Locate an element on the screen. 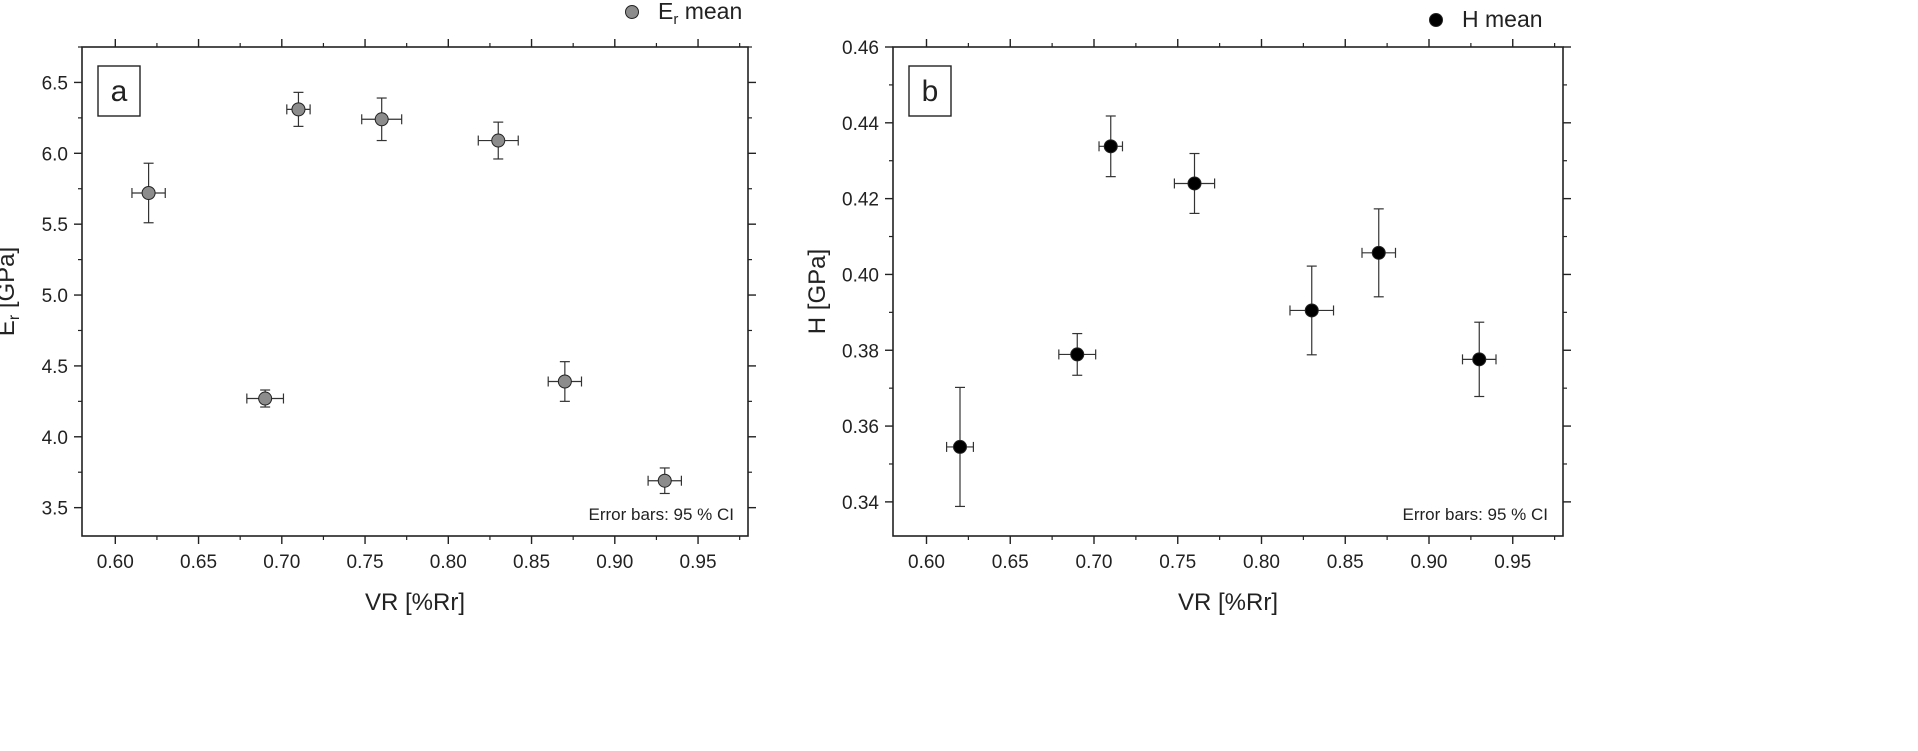 Image resolution: width=1918 pixels, height=751 pixels. legend-label: H mean is located at coordinates (1502, 19).